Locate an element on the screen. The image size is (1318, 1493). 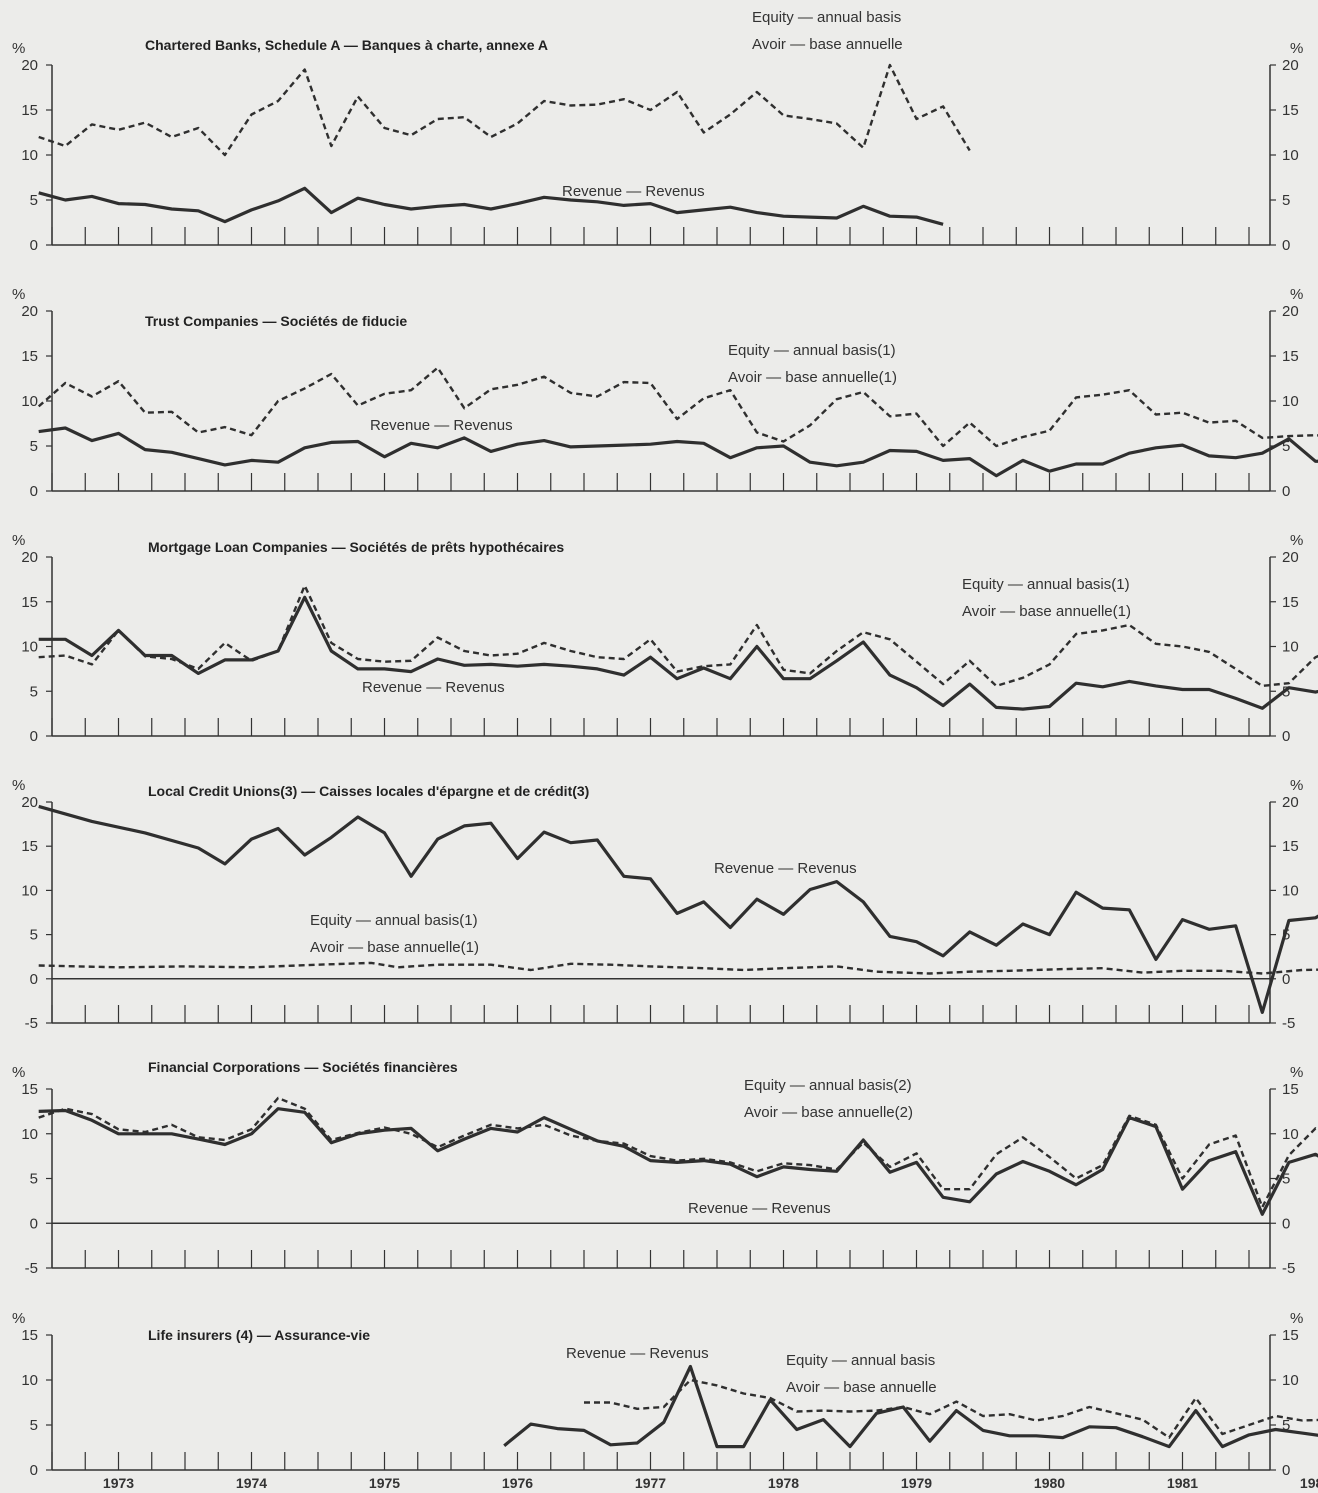
x-tick-label: 1976 is located at coordinates (517, 1483).